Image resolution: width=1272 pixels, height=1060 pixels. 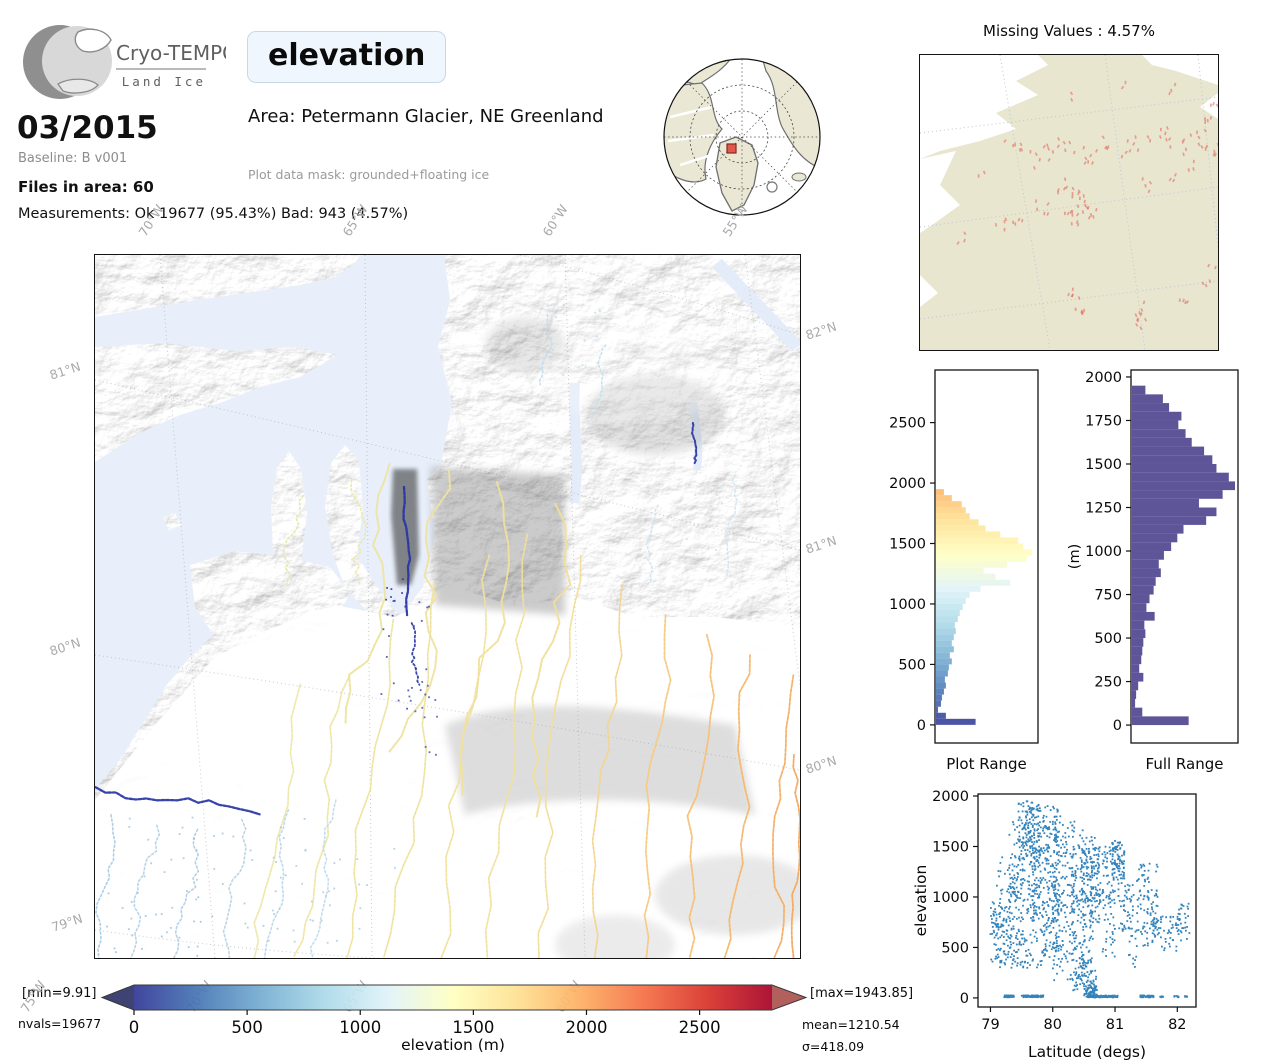 What do you see at coordinates (1087, 205) in the screenshot?
I see `missing-data-markers` at bounding box center [1087, 205].